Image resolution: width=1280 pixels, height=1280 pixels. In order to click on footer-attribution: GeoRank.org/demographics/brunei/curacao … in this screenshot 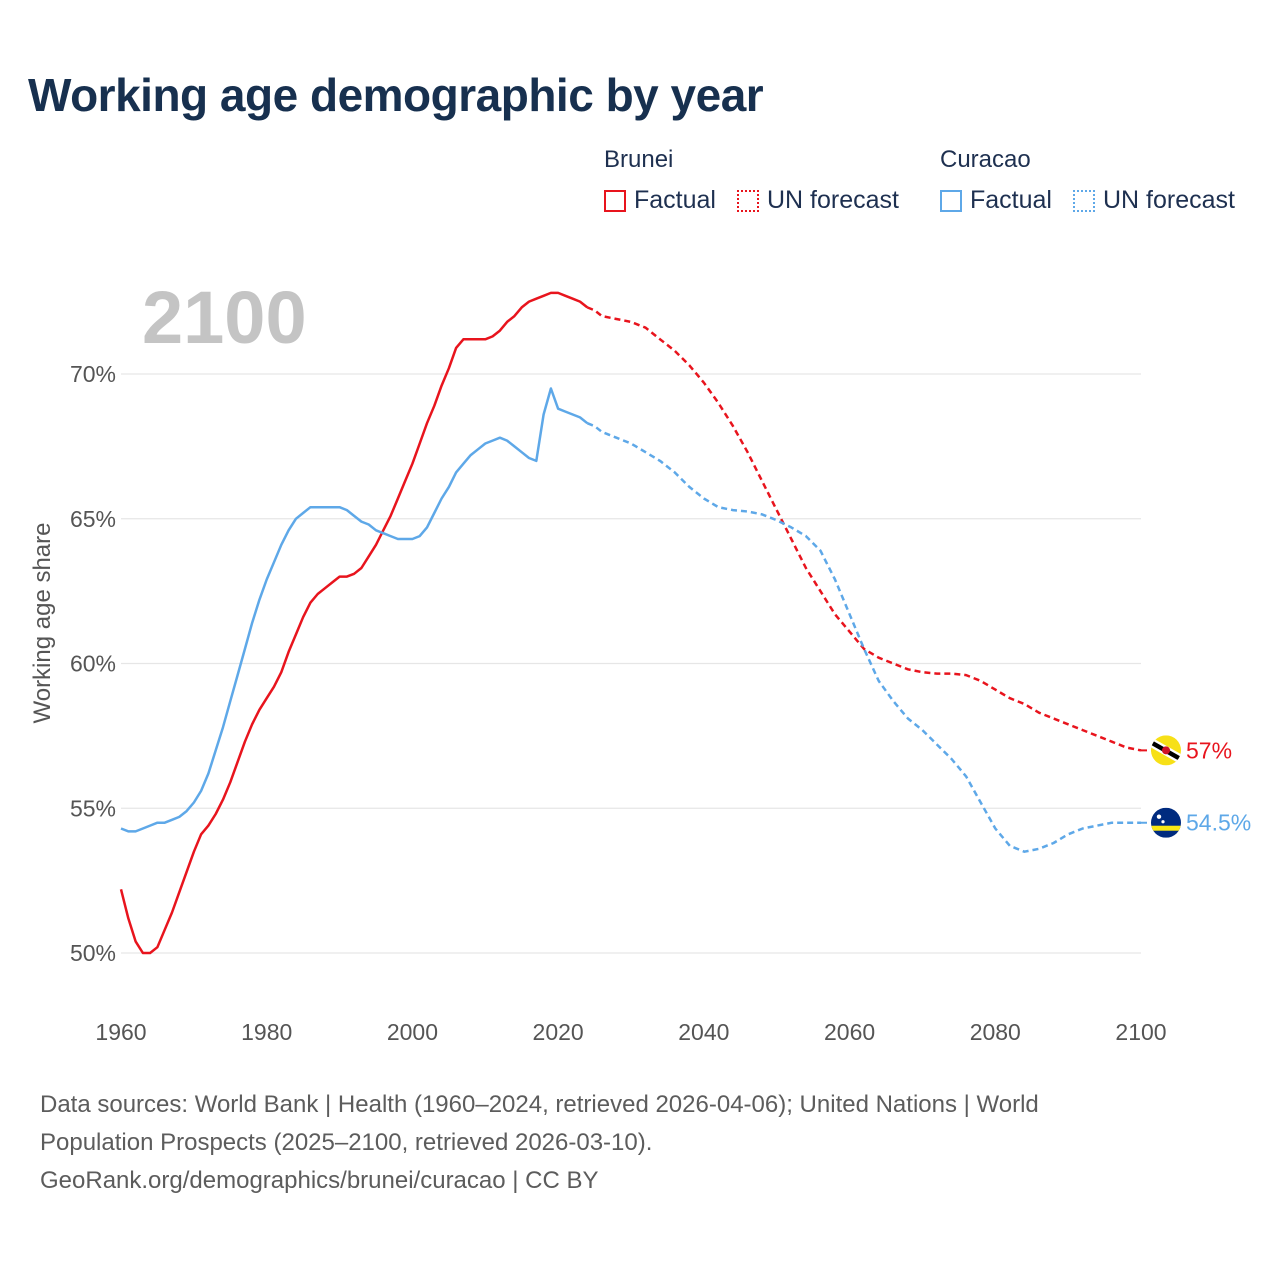, I will do `click(319, 1180)`.